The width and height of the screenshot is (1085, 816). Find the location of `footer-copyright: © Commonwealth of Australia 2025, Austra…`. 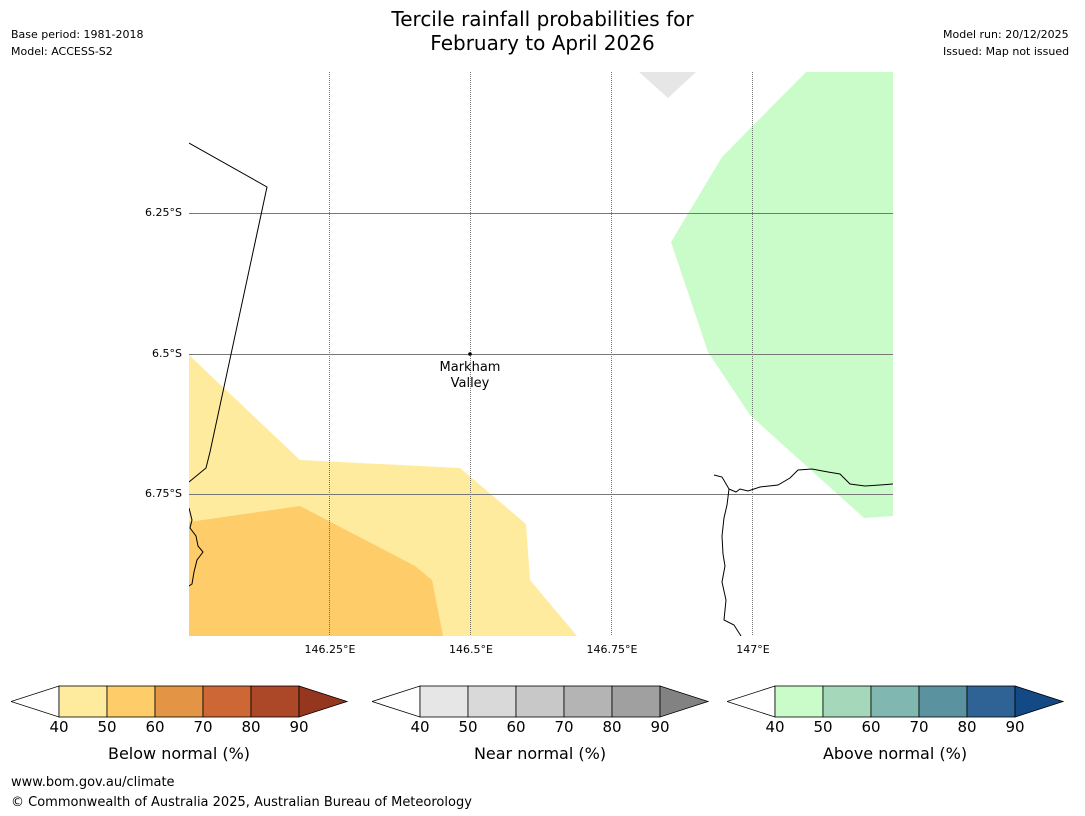

footer-copyright: © Commonwealth of Australia 2025, Austra… is located at coordinates (241, 802).